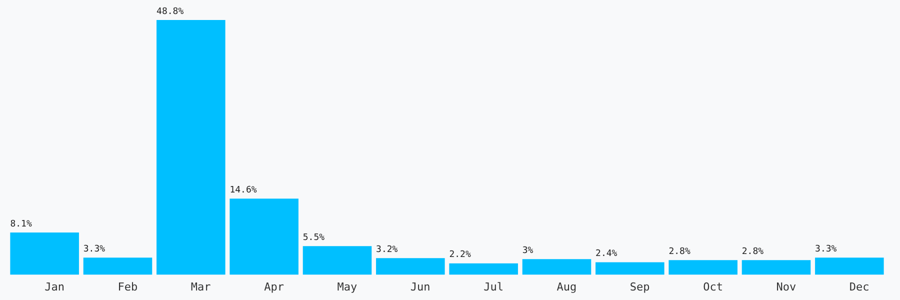 This screenshot has height=300, width=900. What do you see at coordinates (54, 287) in the screenshot?
I see `x-tick-label: Jan` at bounding box center [54, 287].